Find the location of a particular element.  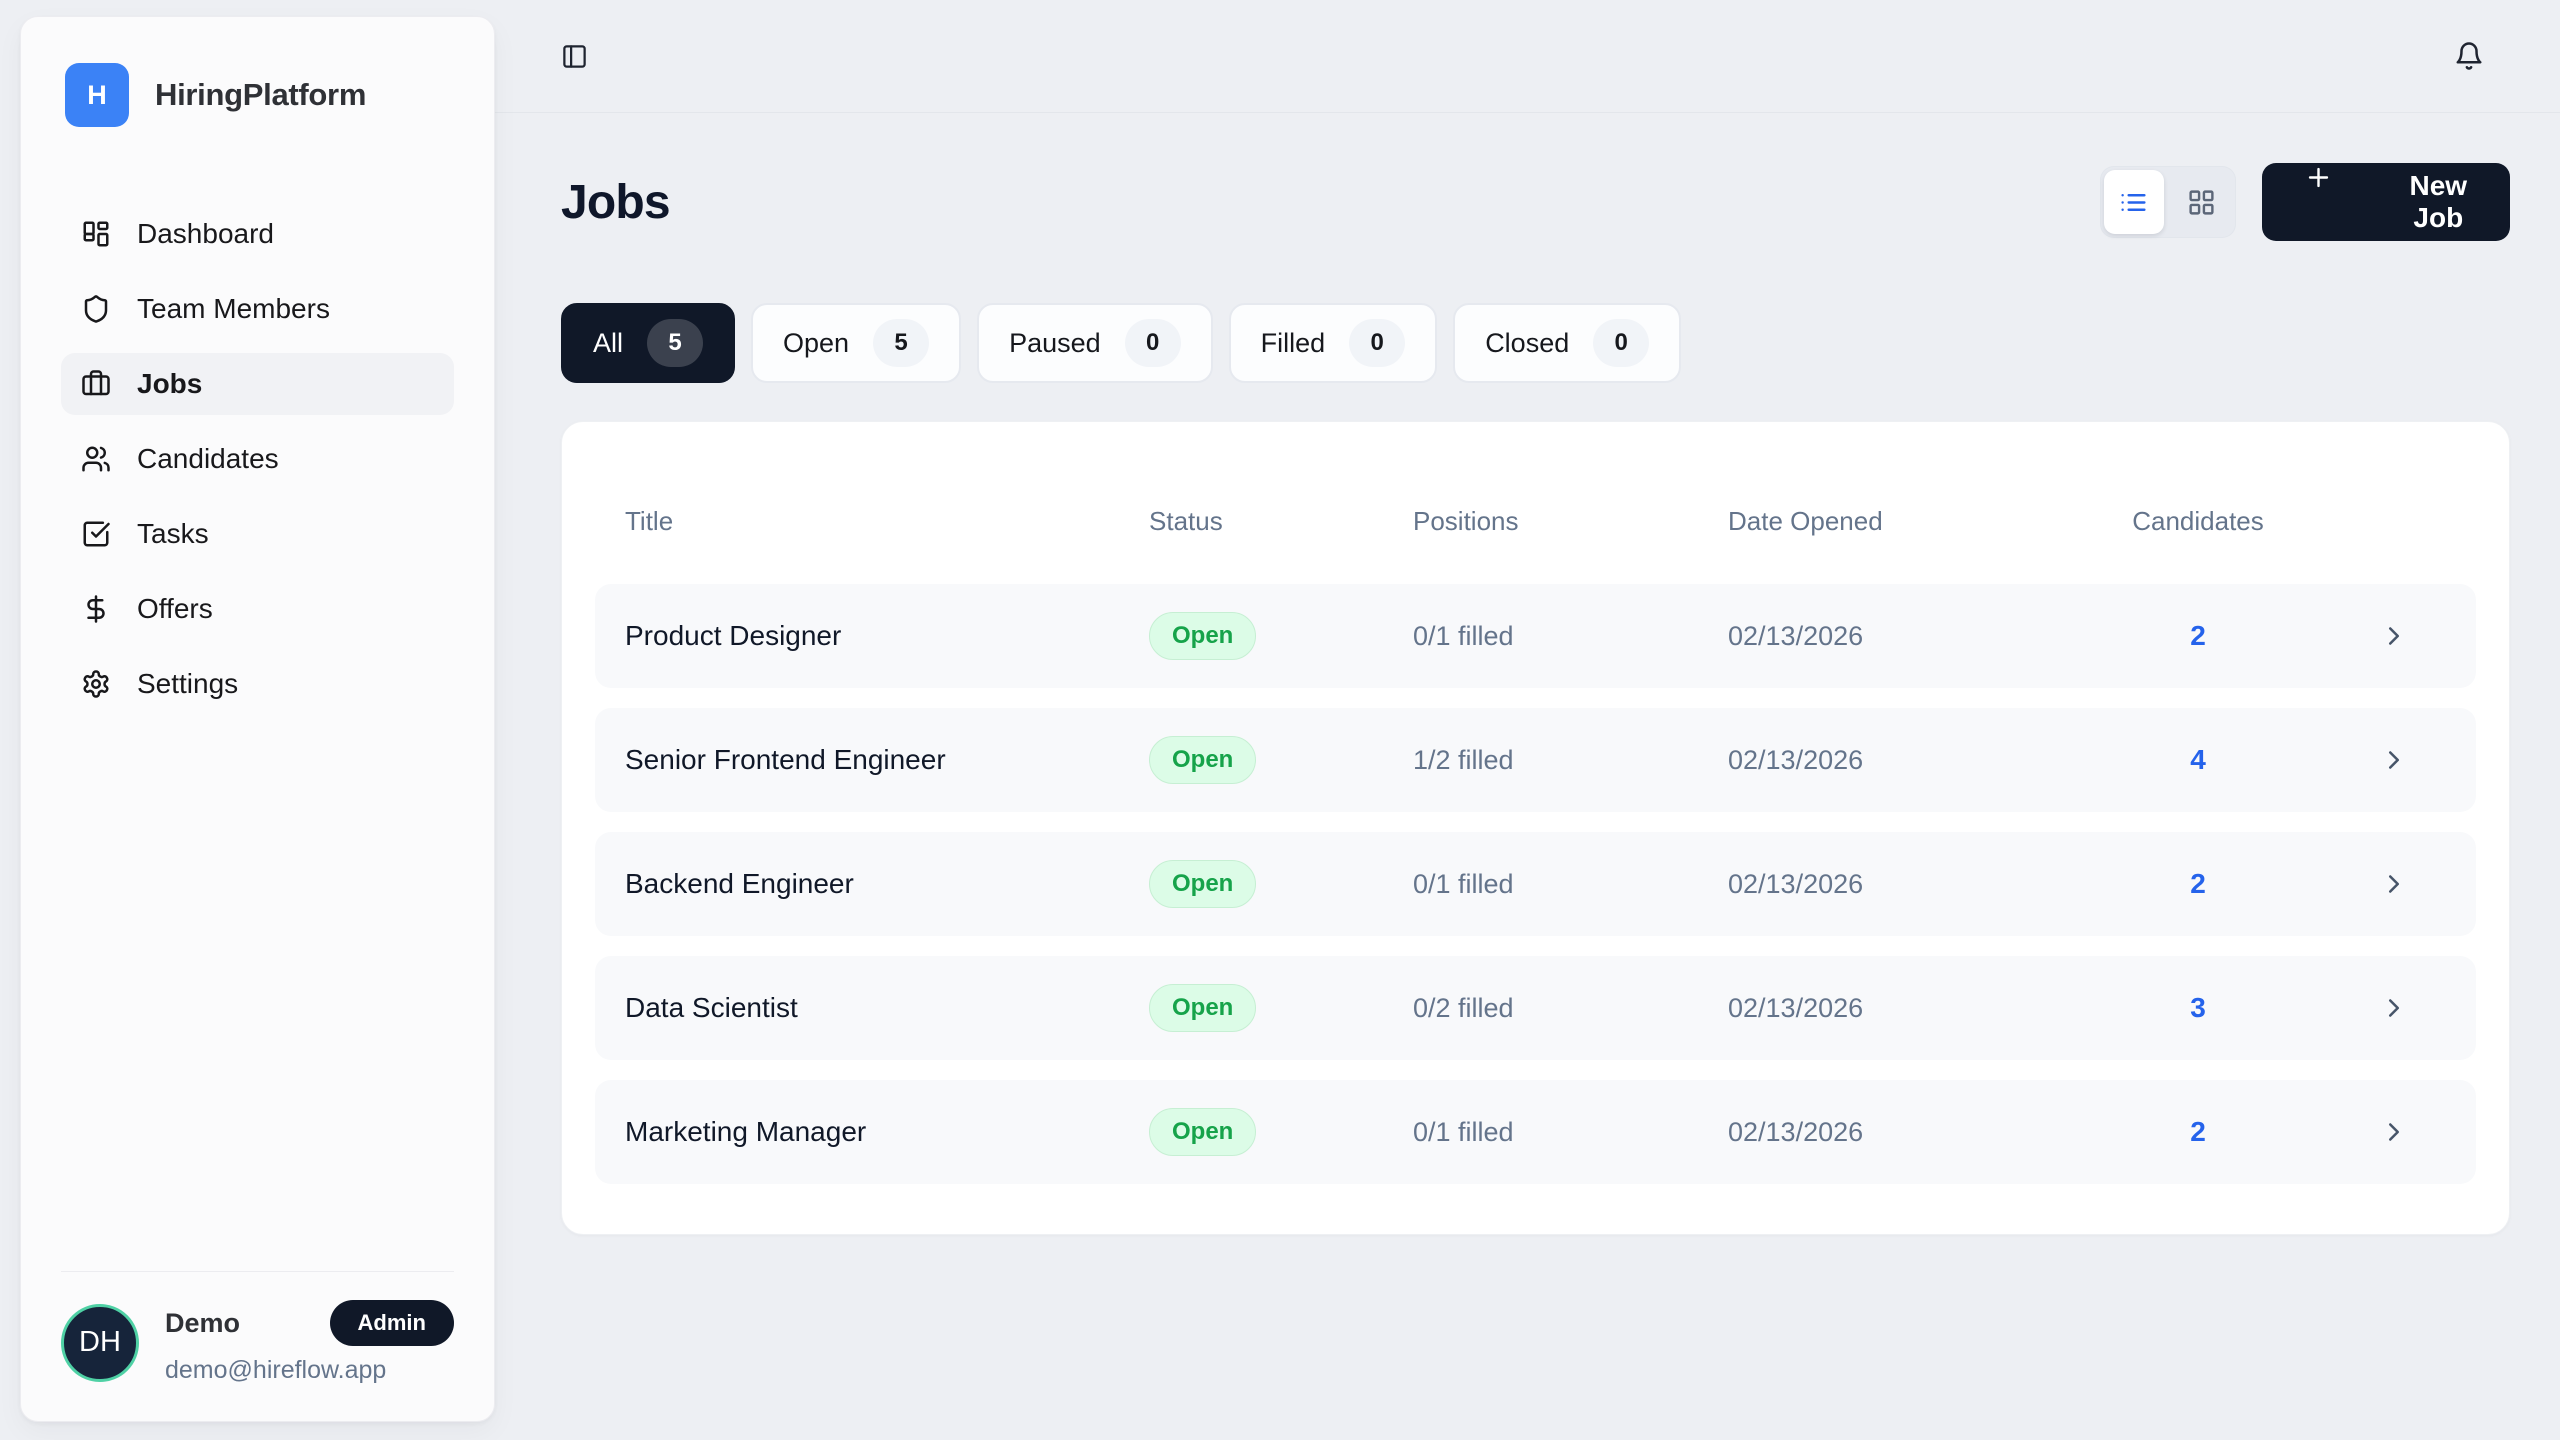

sidebar-item-label: Tasks is located at coordinates (173, 533).